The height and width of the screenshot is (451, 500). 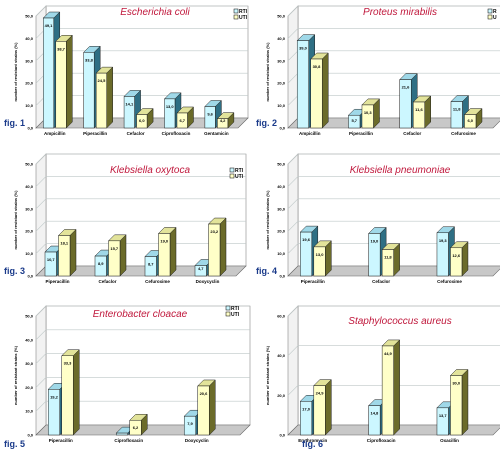 I want to click on bar-value-label: 23,2, so click(x=214, y=231).